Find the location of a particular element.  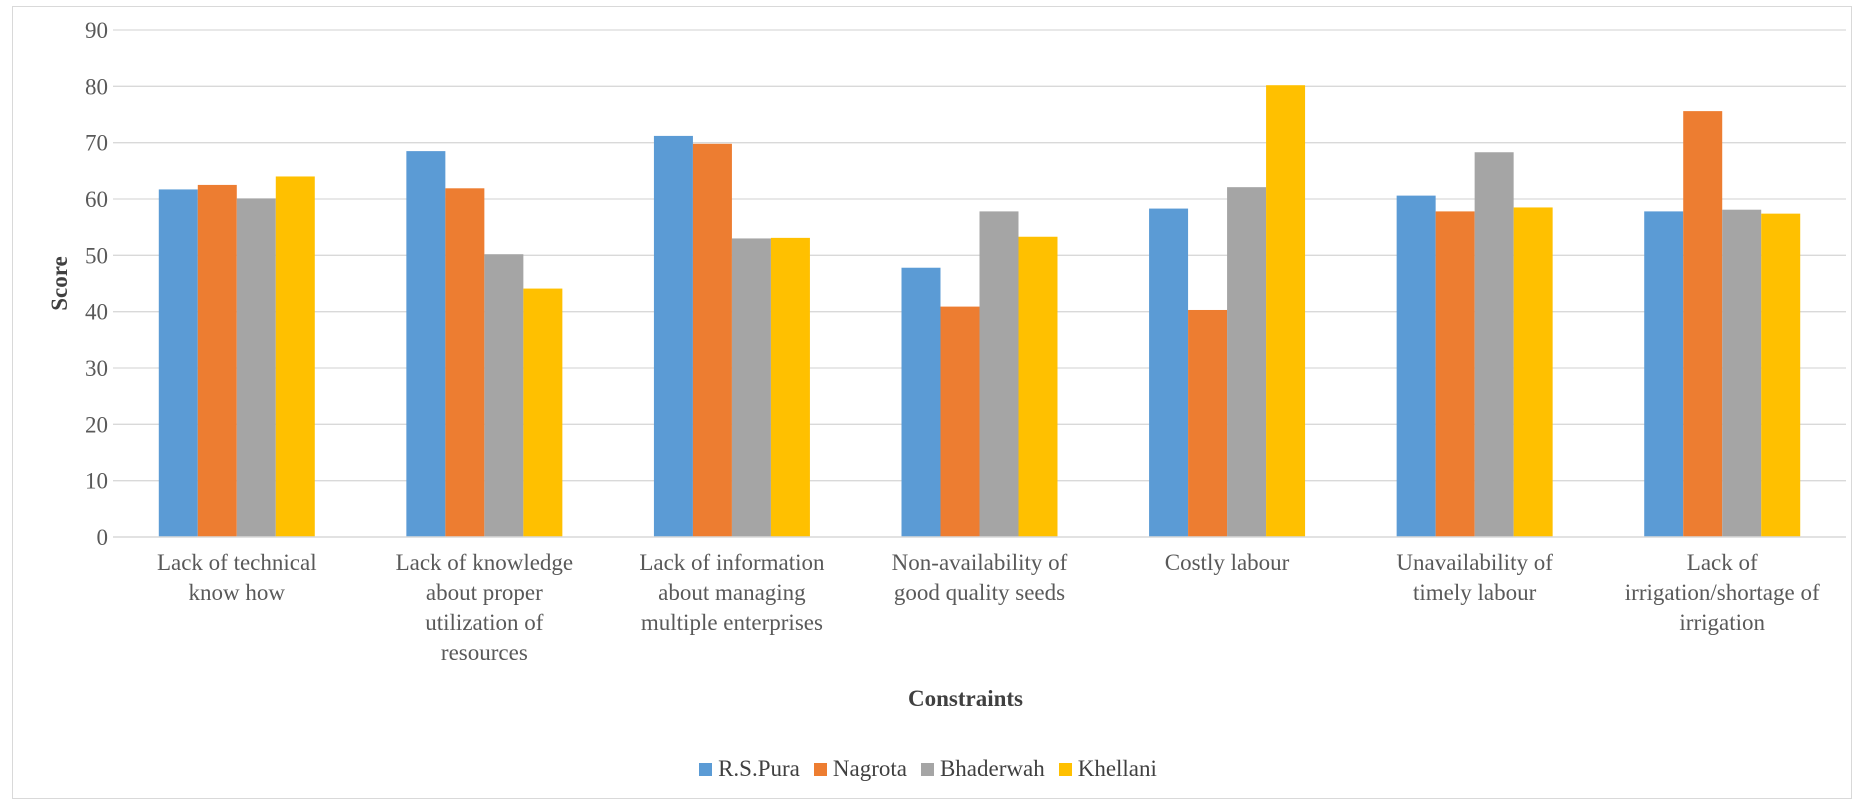

x-category-label: Lack of irrigation/shortage of irrigation is located at coordinates (1722, 592).